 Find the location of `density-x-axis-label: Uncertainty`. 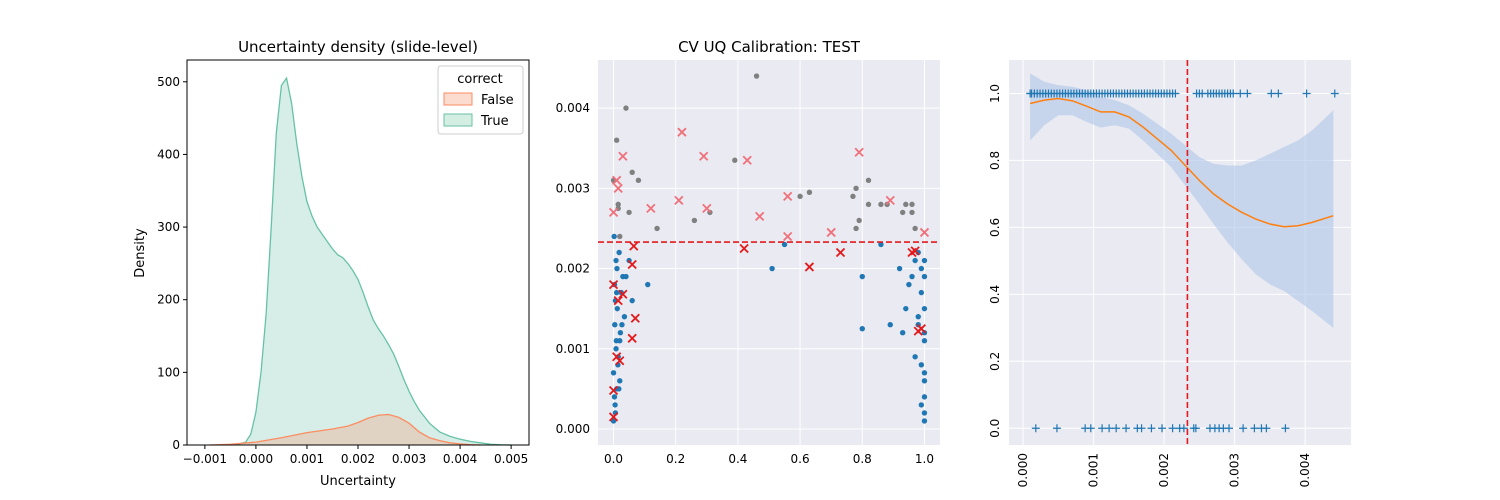

density-x-axis-label: Uncertainty is located at coordinates (358, 481).